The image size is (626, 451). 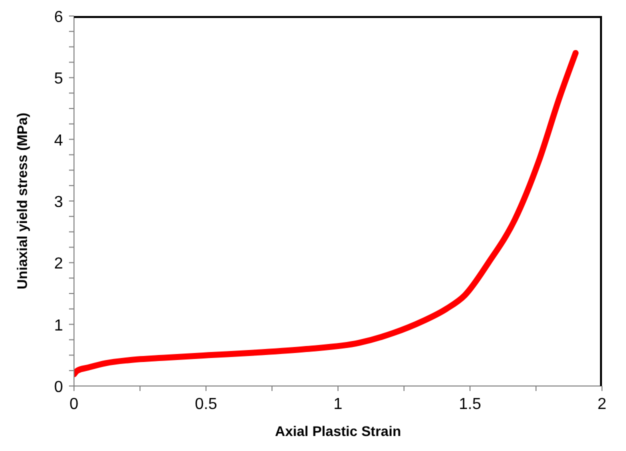 What do you see at coordinates (59, 202) in the screenshot?
I see `y-tick-label: 3` at bounding box center [59, 202].